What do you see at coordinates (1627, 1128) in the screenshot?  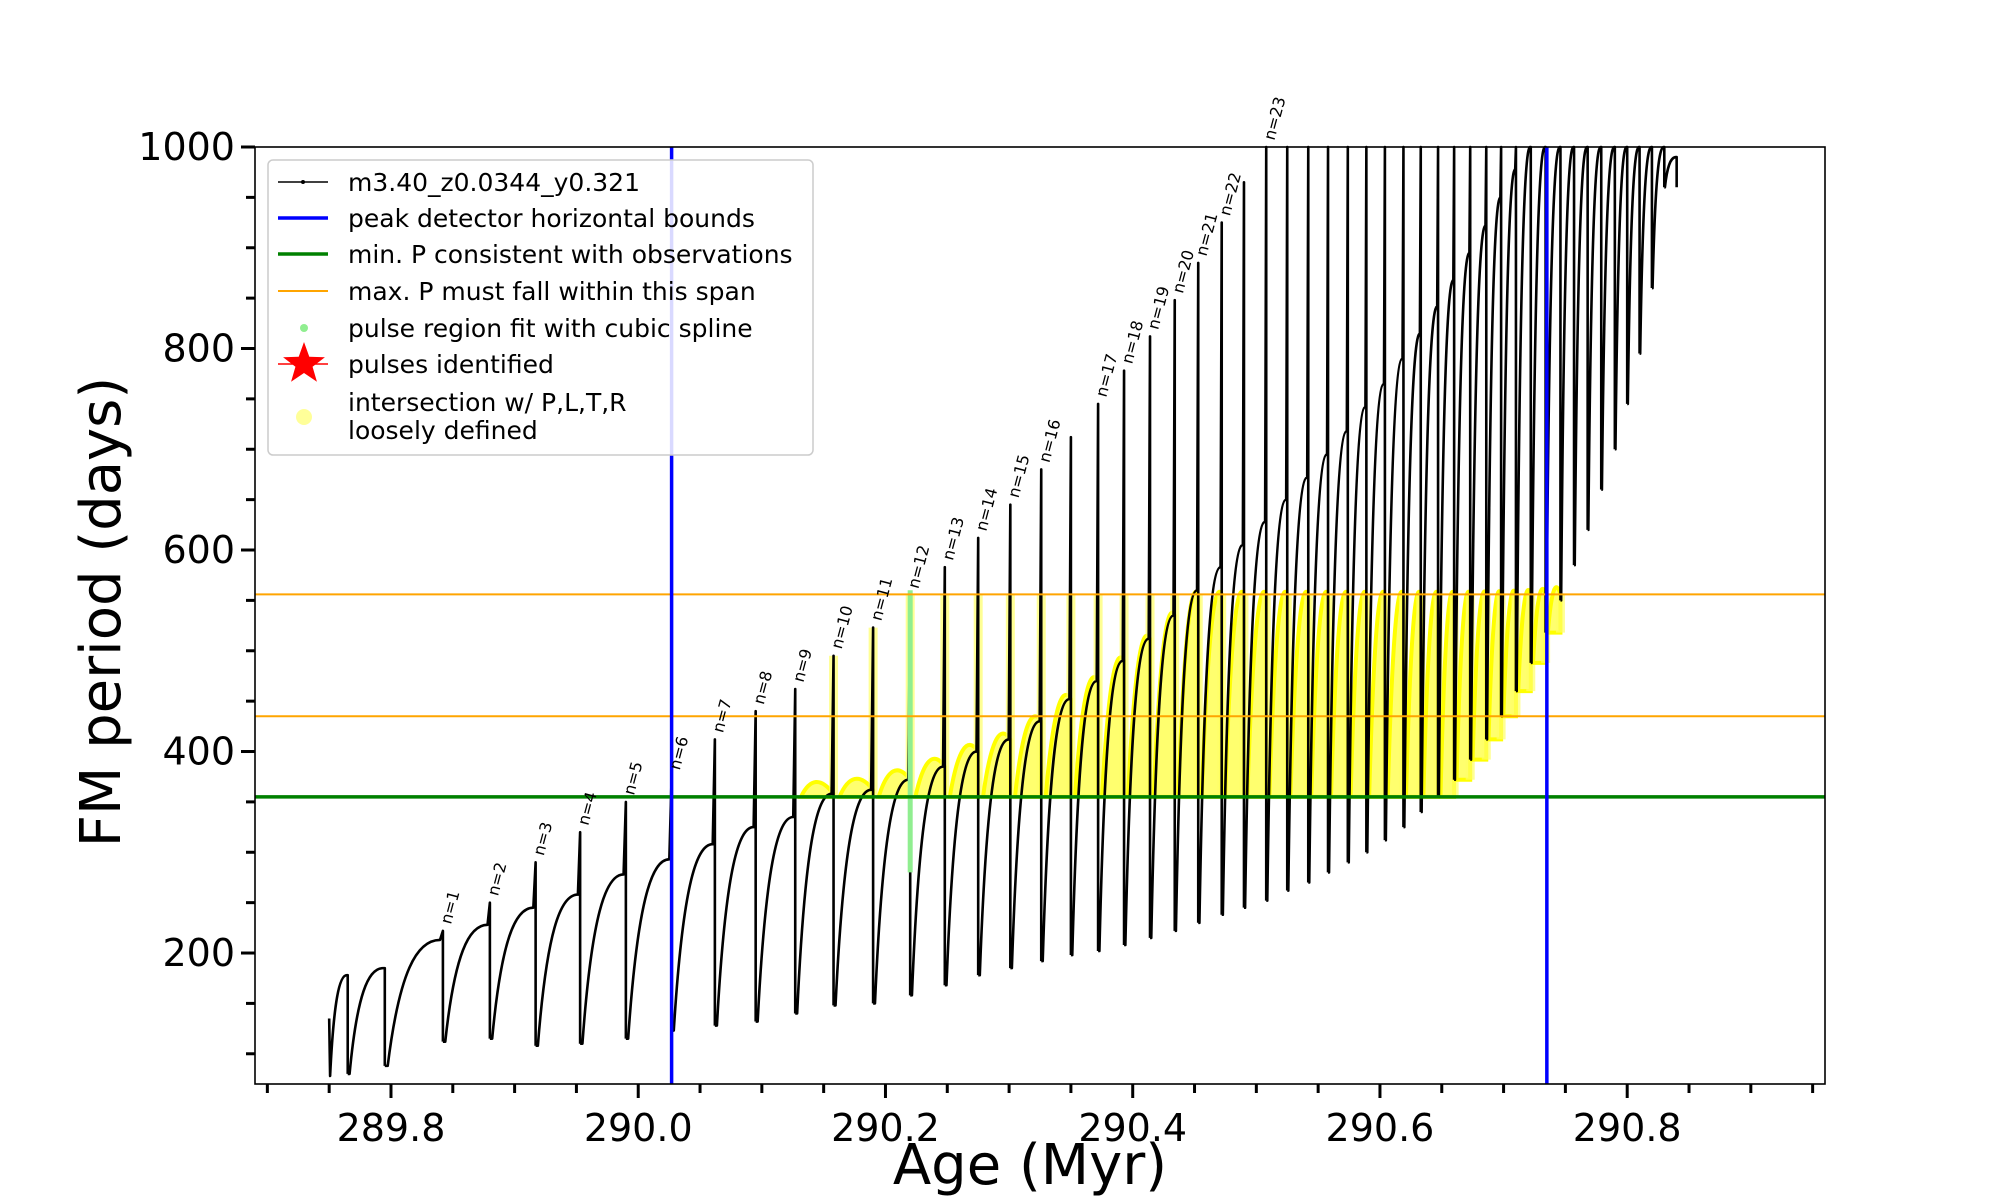 I see `x-tick-label: 290.8` at bounding box center [1627, 1128].